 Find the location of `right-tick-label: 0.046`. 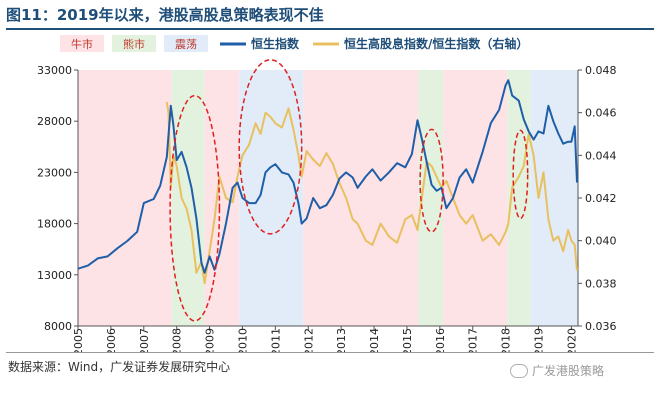

right-tick-label: 0.046 is located at coordinates (601, 113).